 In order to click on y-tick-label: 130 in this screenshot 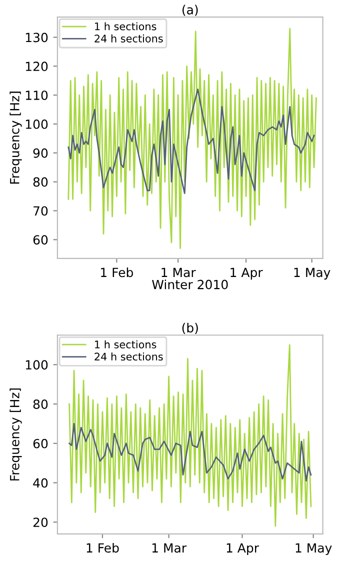, I will do `click(37, 37)`.